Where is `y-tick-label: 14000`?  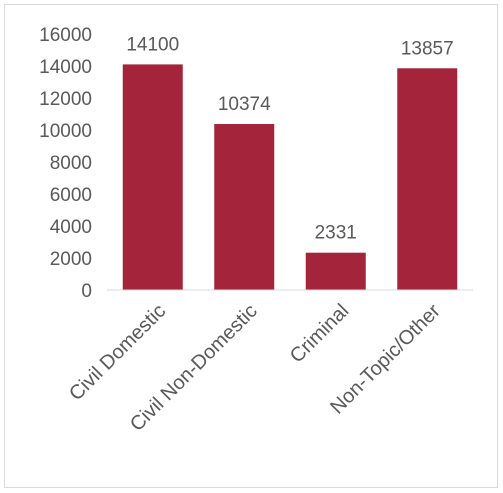 y-tick-label: 14000 is located at coordinates (65, 67).